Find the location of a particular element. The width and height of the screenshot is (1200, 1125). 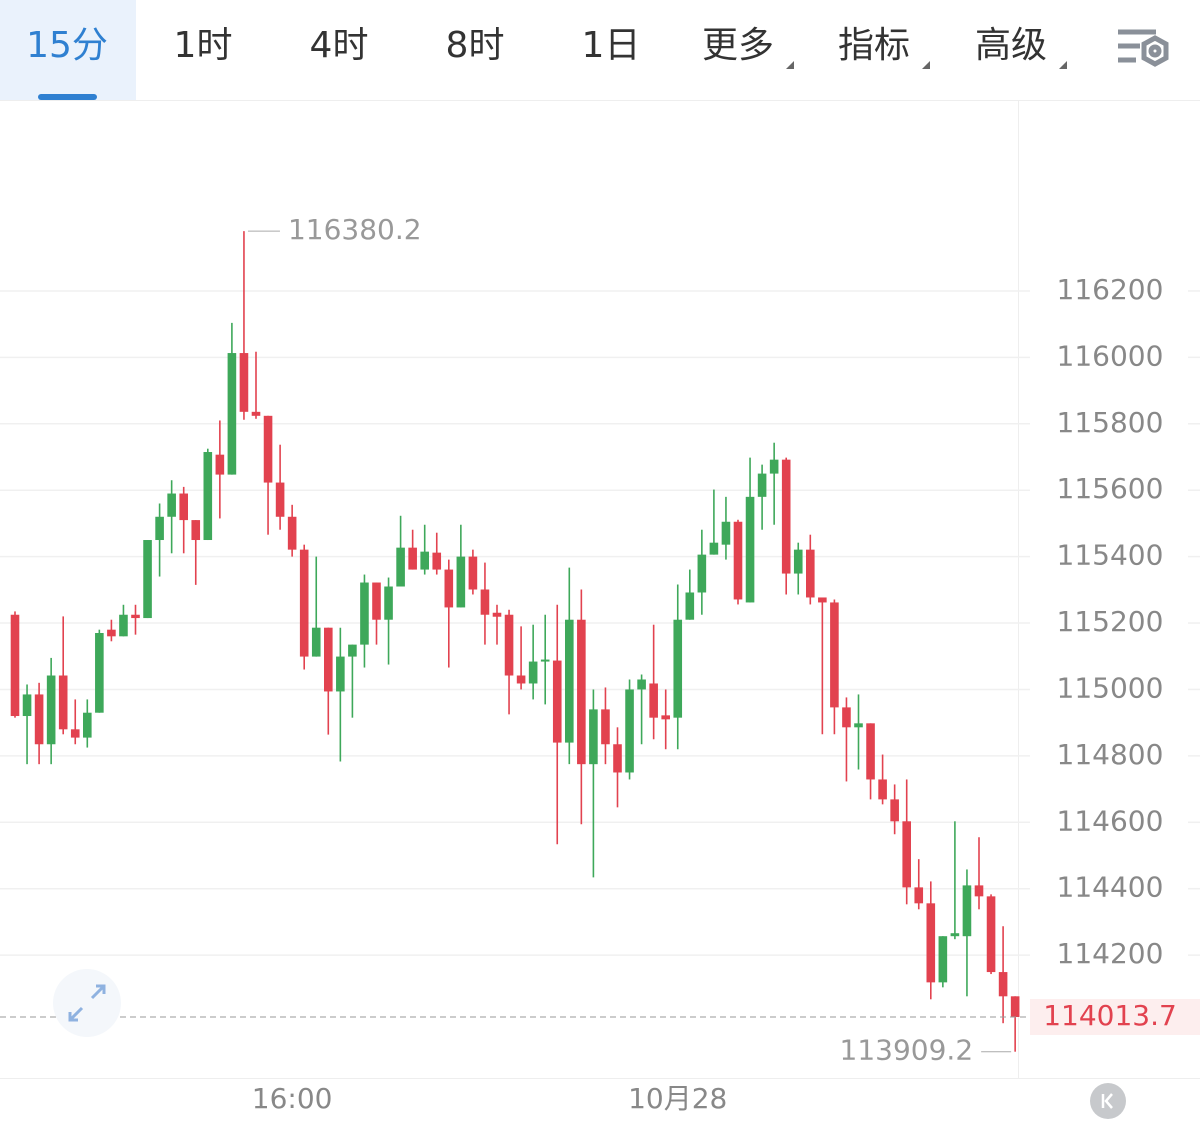

icon-dot is located at coordinates (1155, 51).